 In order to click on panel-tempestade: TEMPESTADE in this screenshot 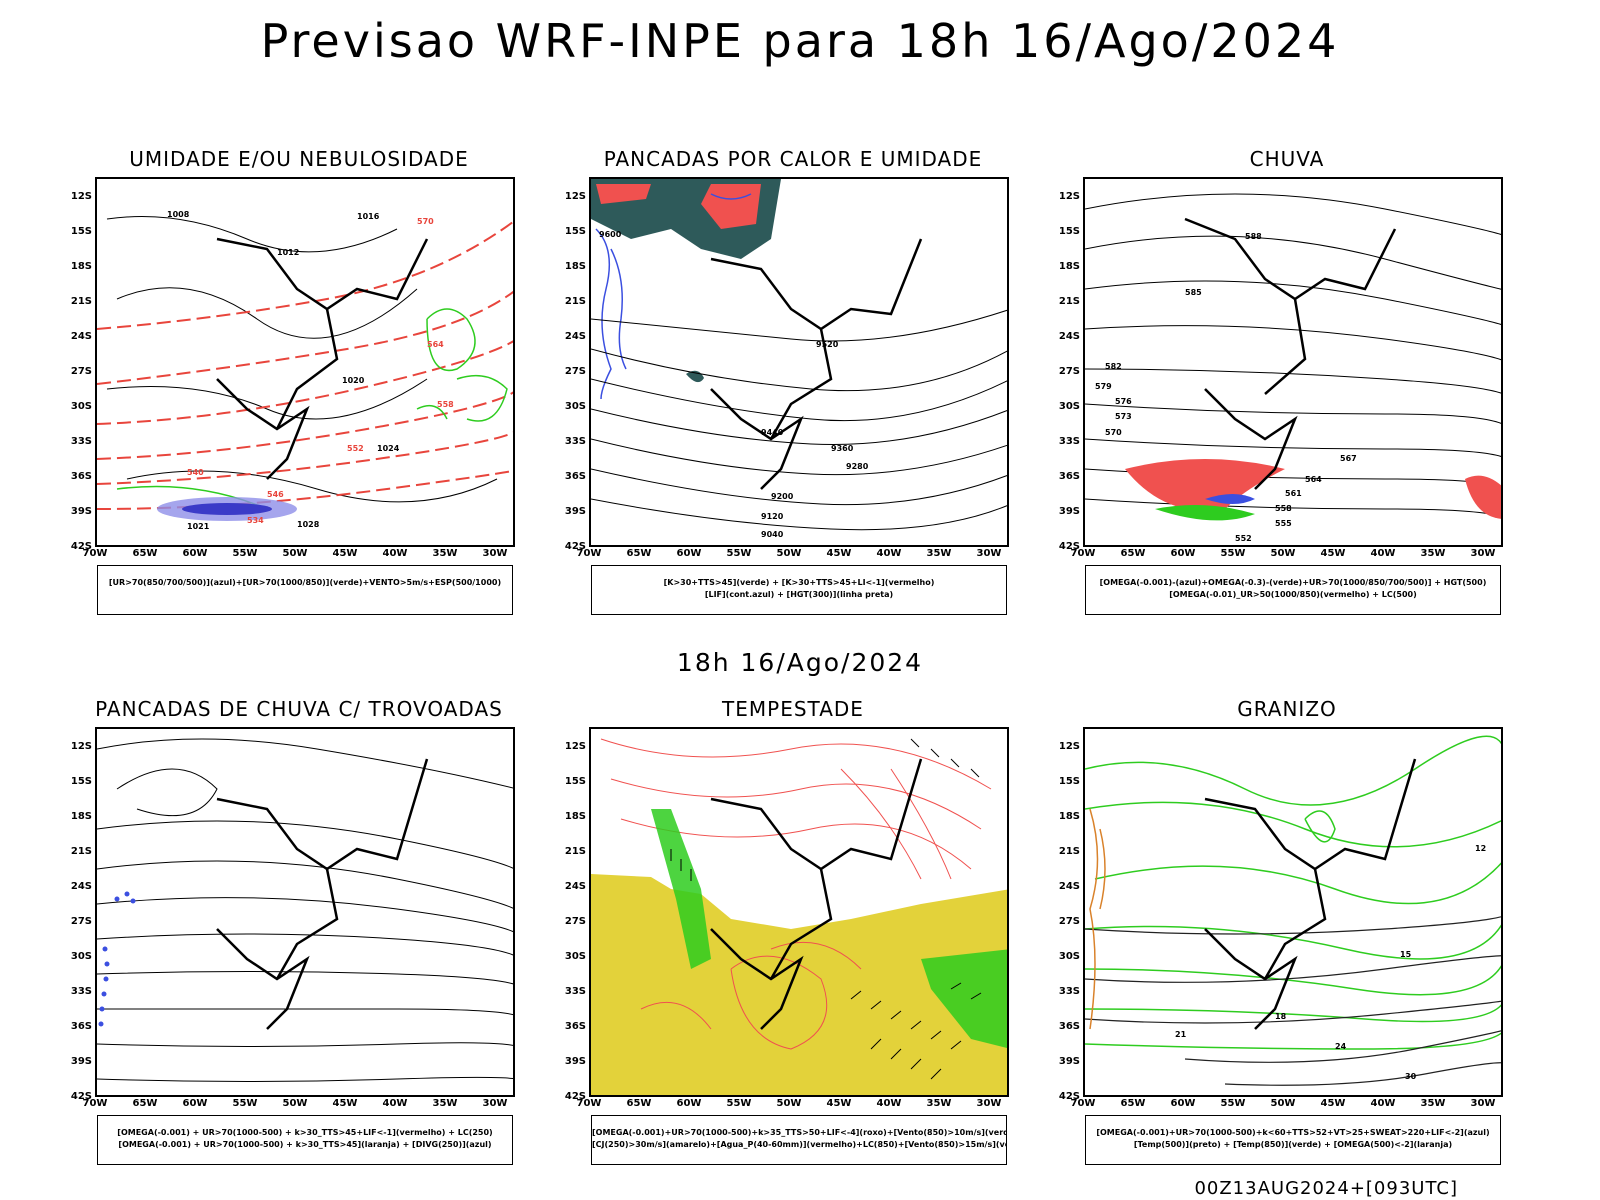, I will do `click(793, 932)`.